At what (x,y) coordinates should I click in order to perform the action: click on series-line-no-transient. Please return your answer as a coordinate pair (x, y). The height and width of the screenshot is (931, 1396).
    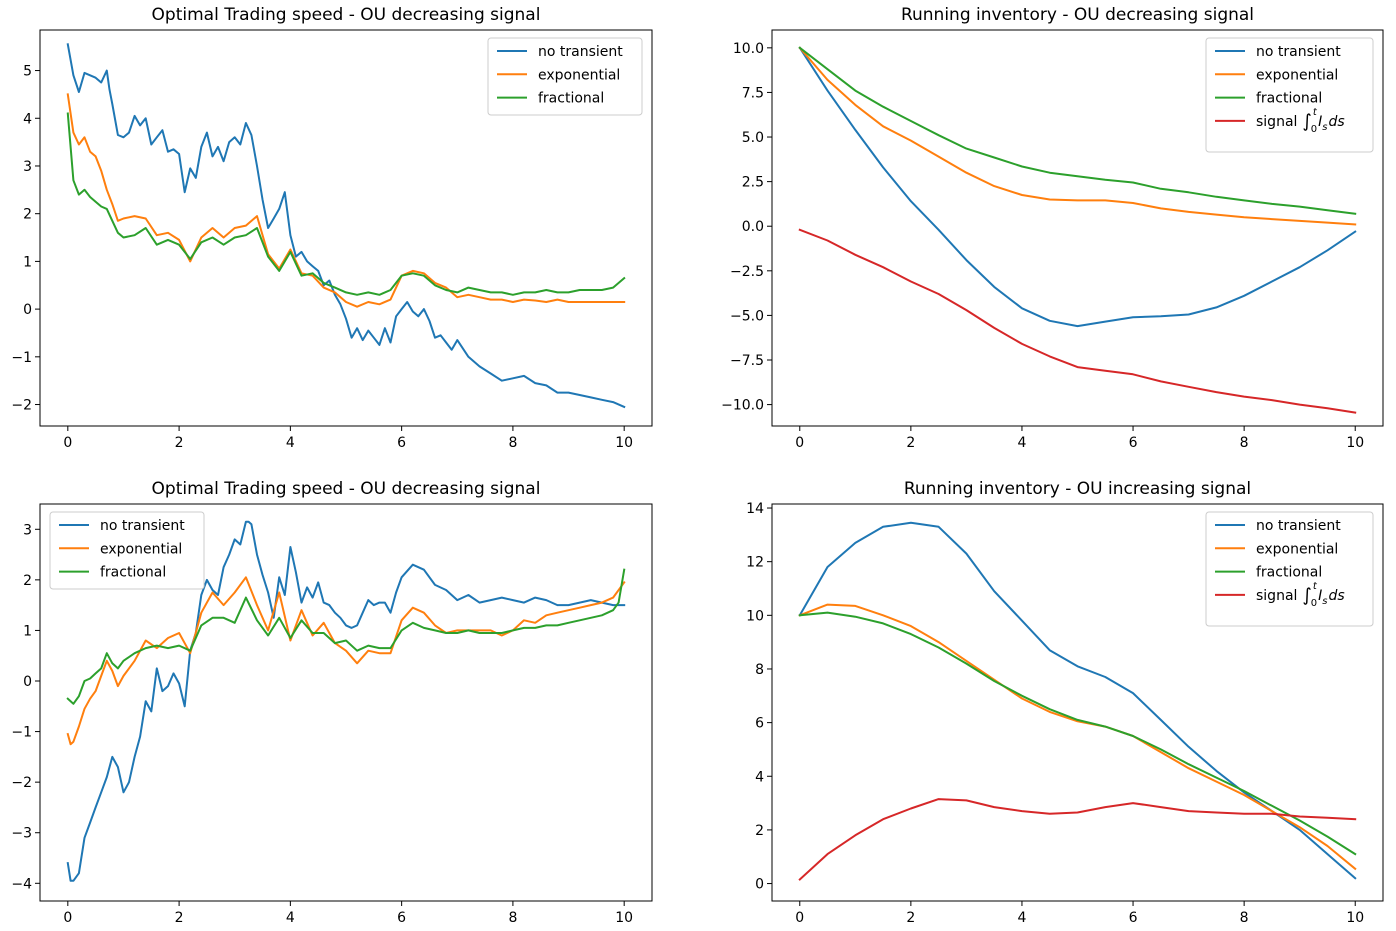
    Looking at the image, I should click on (1077, 187).